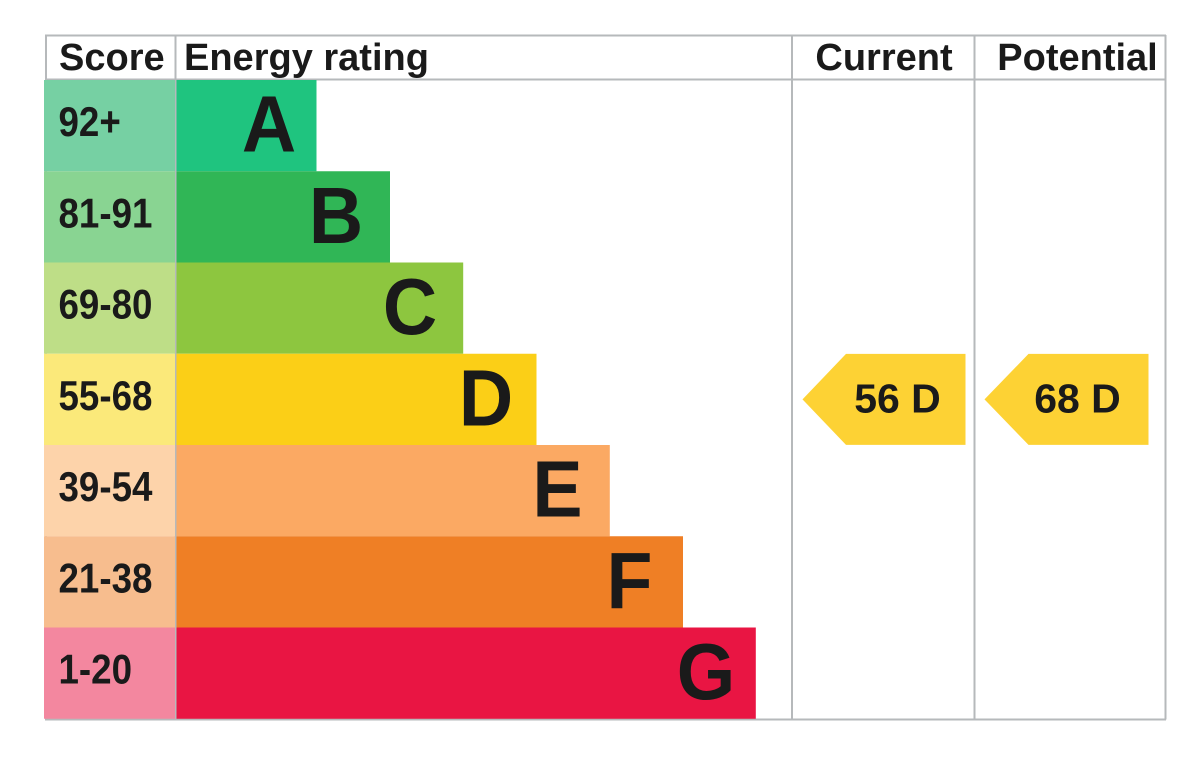 The height and width of the screenshot is (760, 1200). Describe the element at coordinates (706, 672) in the screenshot. I see `svg-text: G` at that location.